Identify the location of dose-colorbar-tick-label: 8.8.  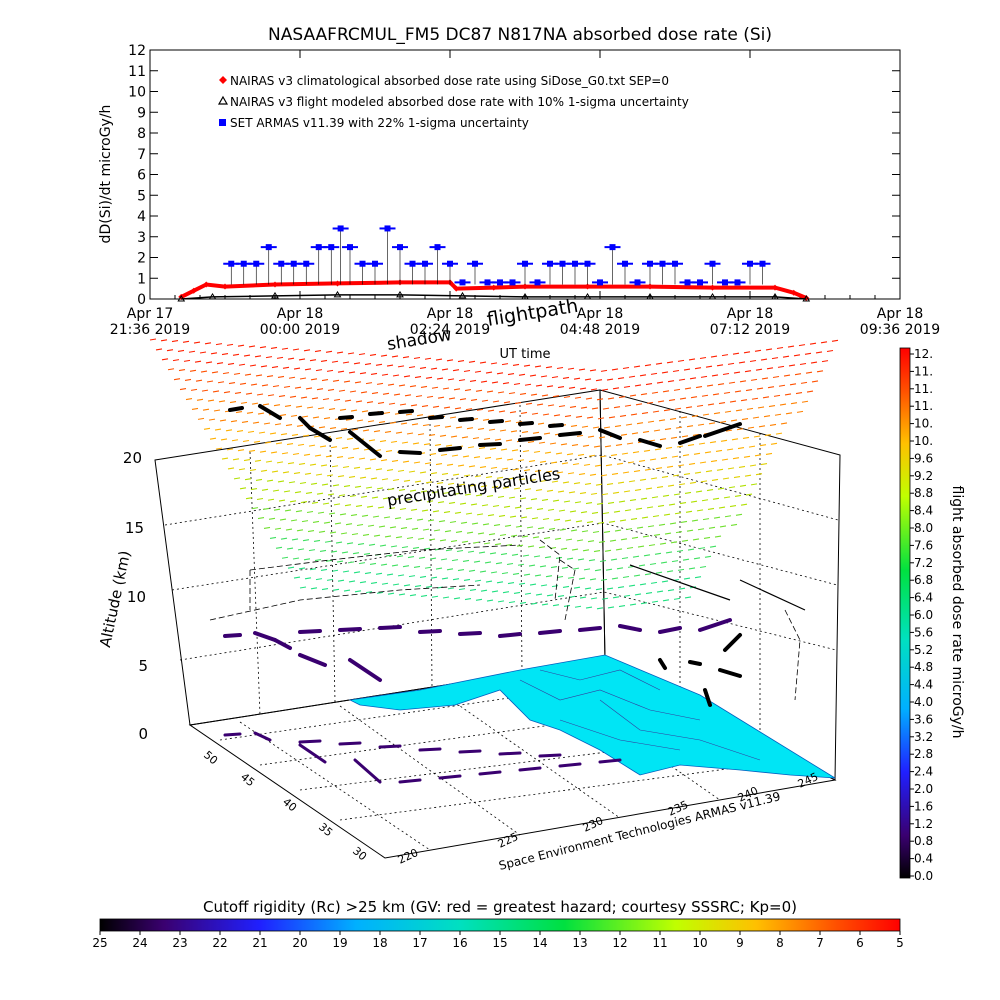
(923, 493).